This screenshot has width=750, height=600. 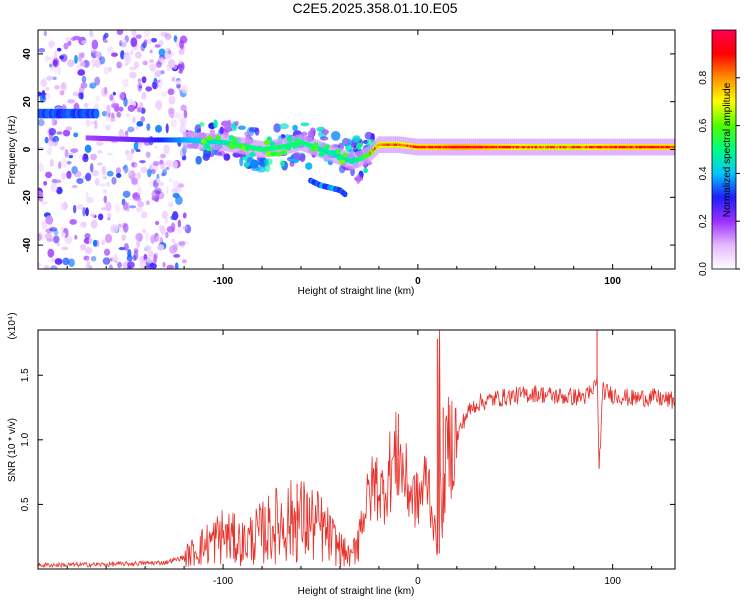 I want to click on colorbar-tick-label: 0.2, so click(x=703, y=221).